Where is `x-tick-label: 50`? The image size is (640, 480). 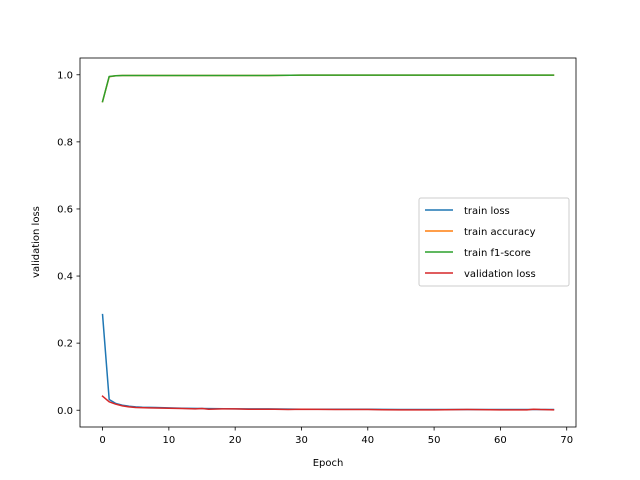 x-tick-label: 50 is located at coordinates (434, 440).